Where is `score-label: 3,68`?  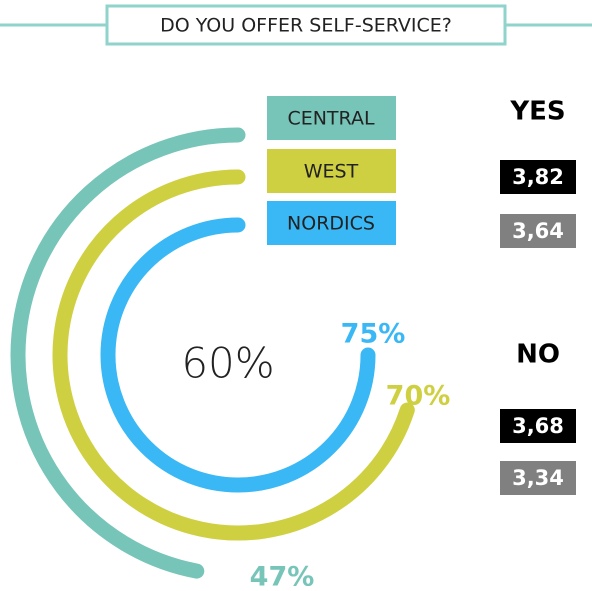
score-label: 3,68 is located at coordinates (538, 426).